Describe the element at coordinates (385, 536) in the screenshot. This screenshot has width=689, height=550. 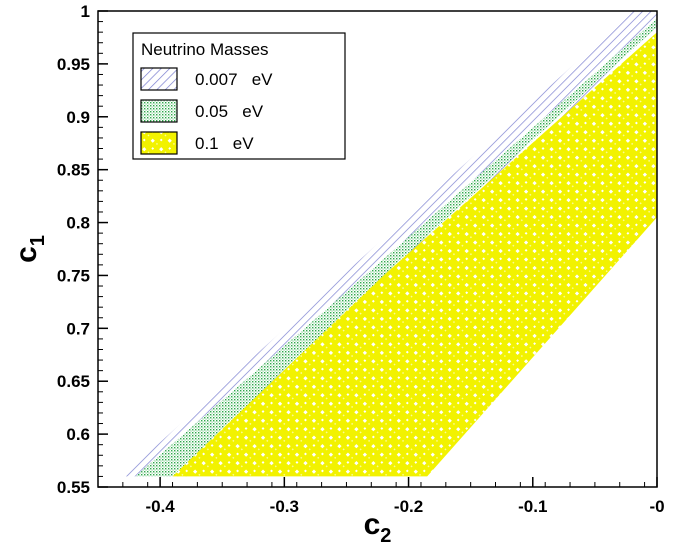
I see `x-axis-title-subscript: 2` at that location.